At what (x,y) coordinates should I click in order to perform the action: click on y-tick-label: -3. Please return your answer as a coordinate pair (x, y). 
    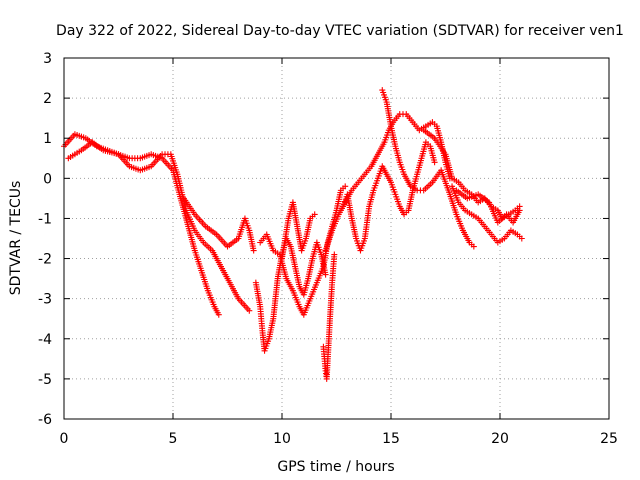
    Looking at the image, I should click on (45, 300).